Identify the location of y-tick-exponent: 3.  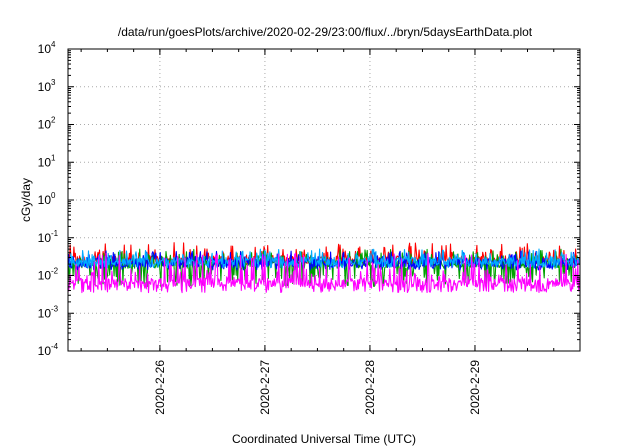
(53, 82).